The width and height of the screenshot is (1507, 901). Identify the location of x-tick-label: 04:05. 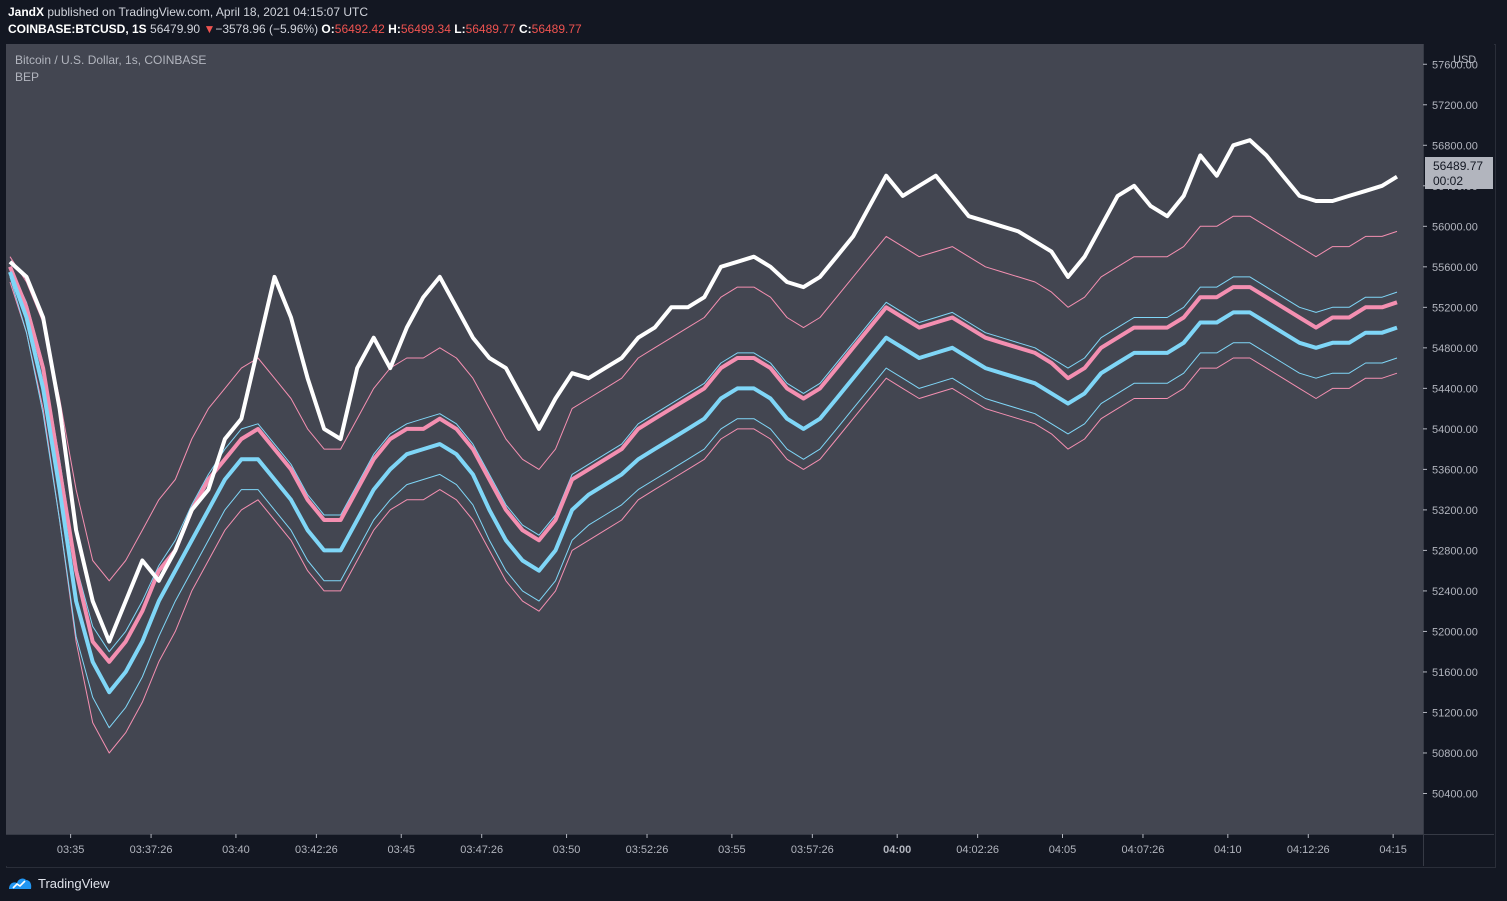
(1063, 850).